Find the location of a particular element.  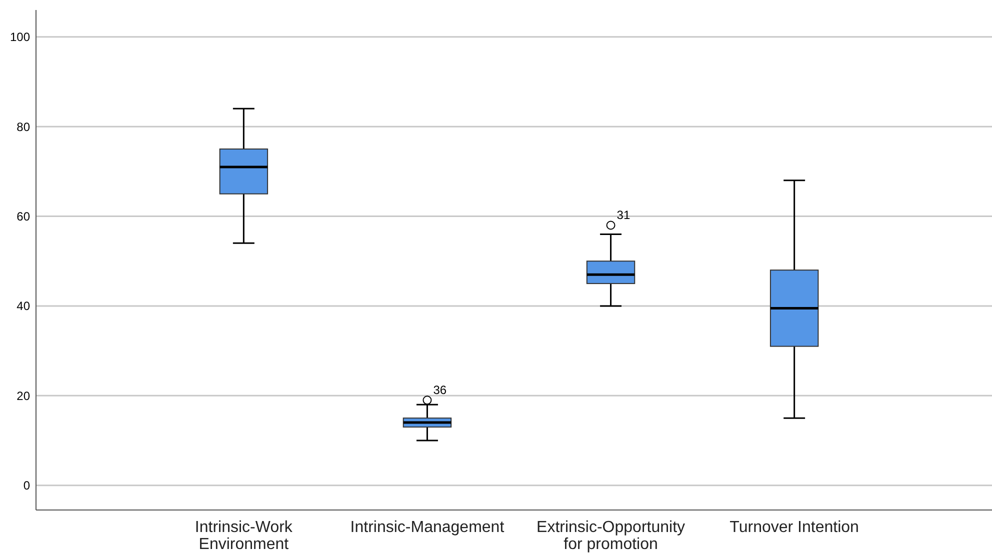

x-tick-label: Extrinsic-Opportunity for promotion is located at coordinates (611, 536).